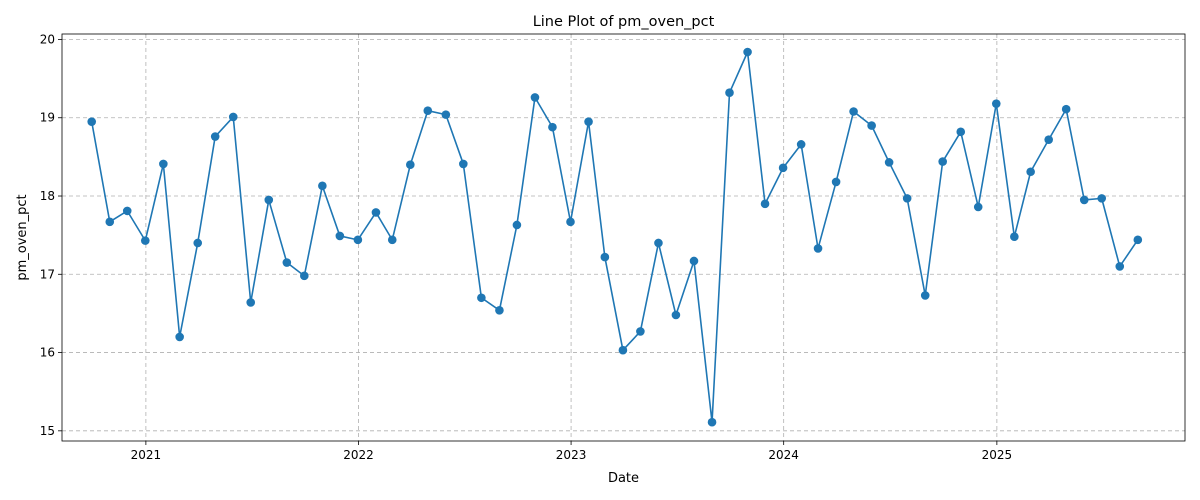 The image size is (1200, 500). Describe the element at coordinates (47, 118) in the screenshot. I see `y-tick-label: 19` at that location.